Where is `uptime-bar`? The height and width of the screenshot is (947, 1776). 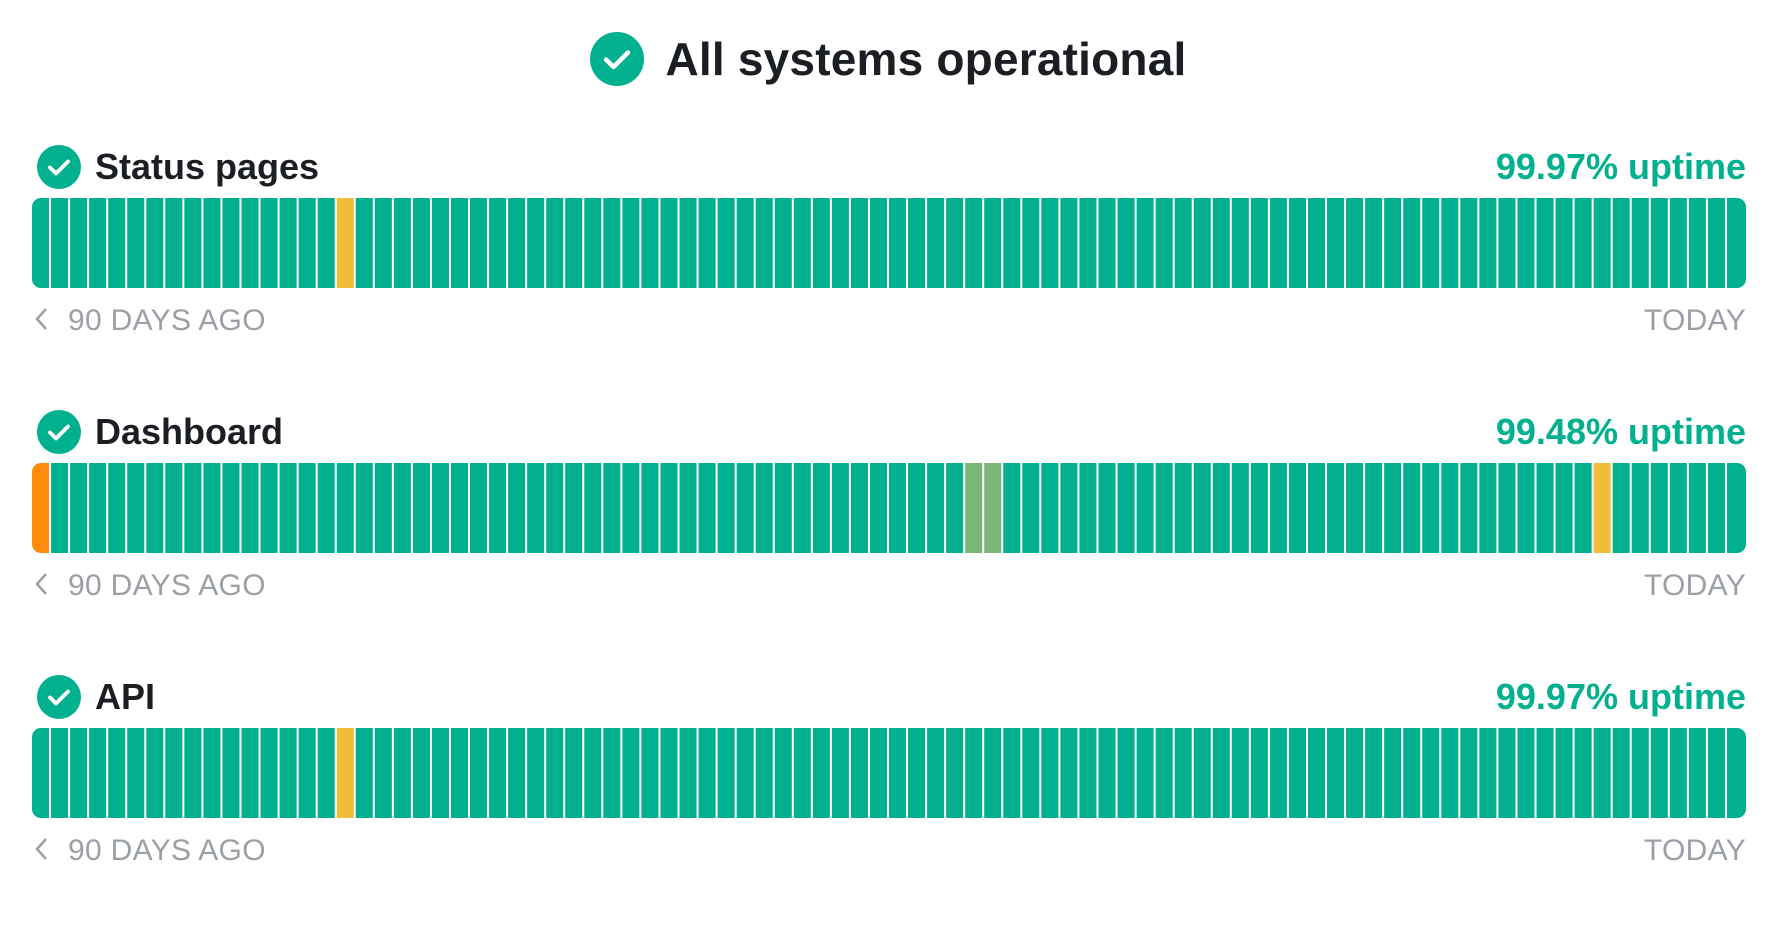
uptime-bar is located at coordinates (889, 243).